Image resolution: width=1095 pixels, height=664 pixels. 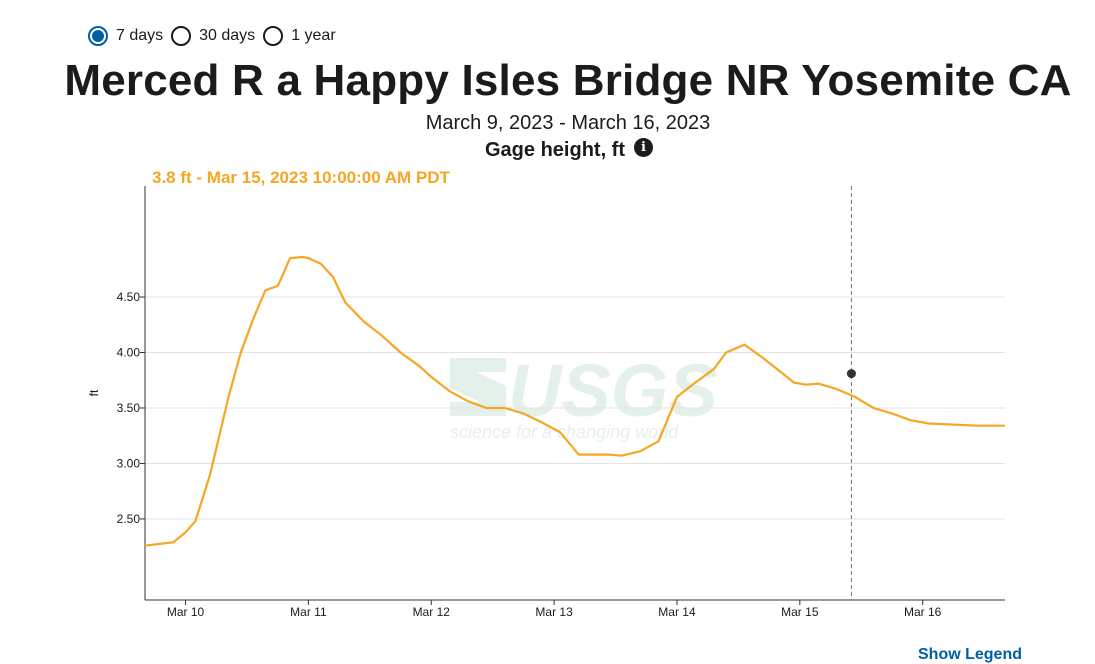 What do you see at coordinates (564, 432) in the screenshot?
I see `usgs-tagline: science for a changing world` at bounding box center [564, 432].